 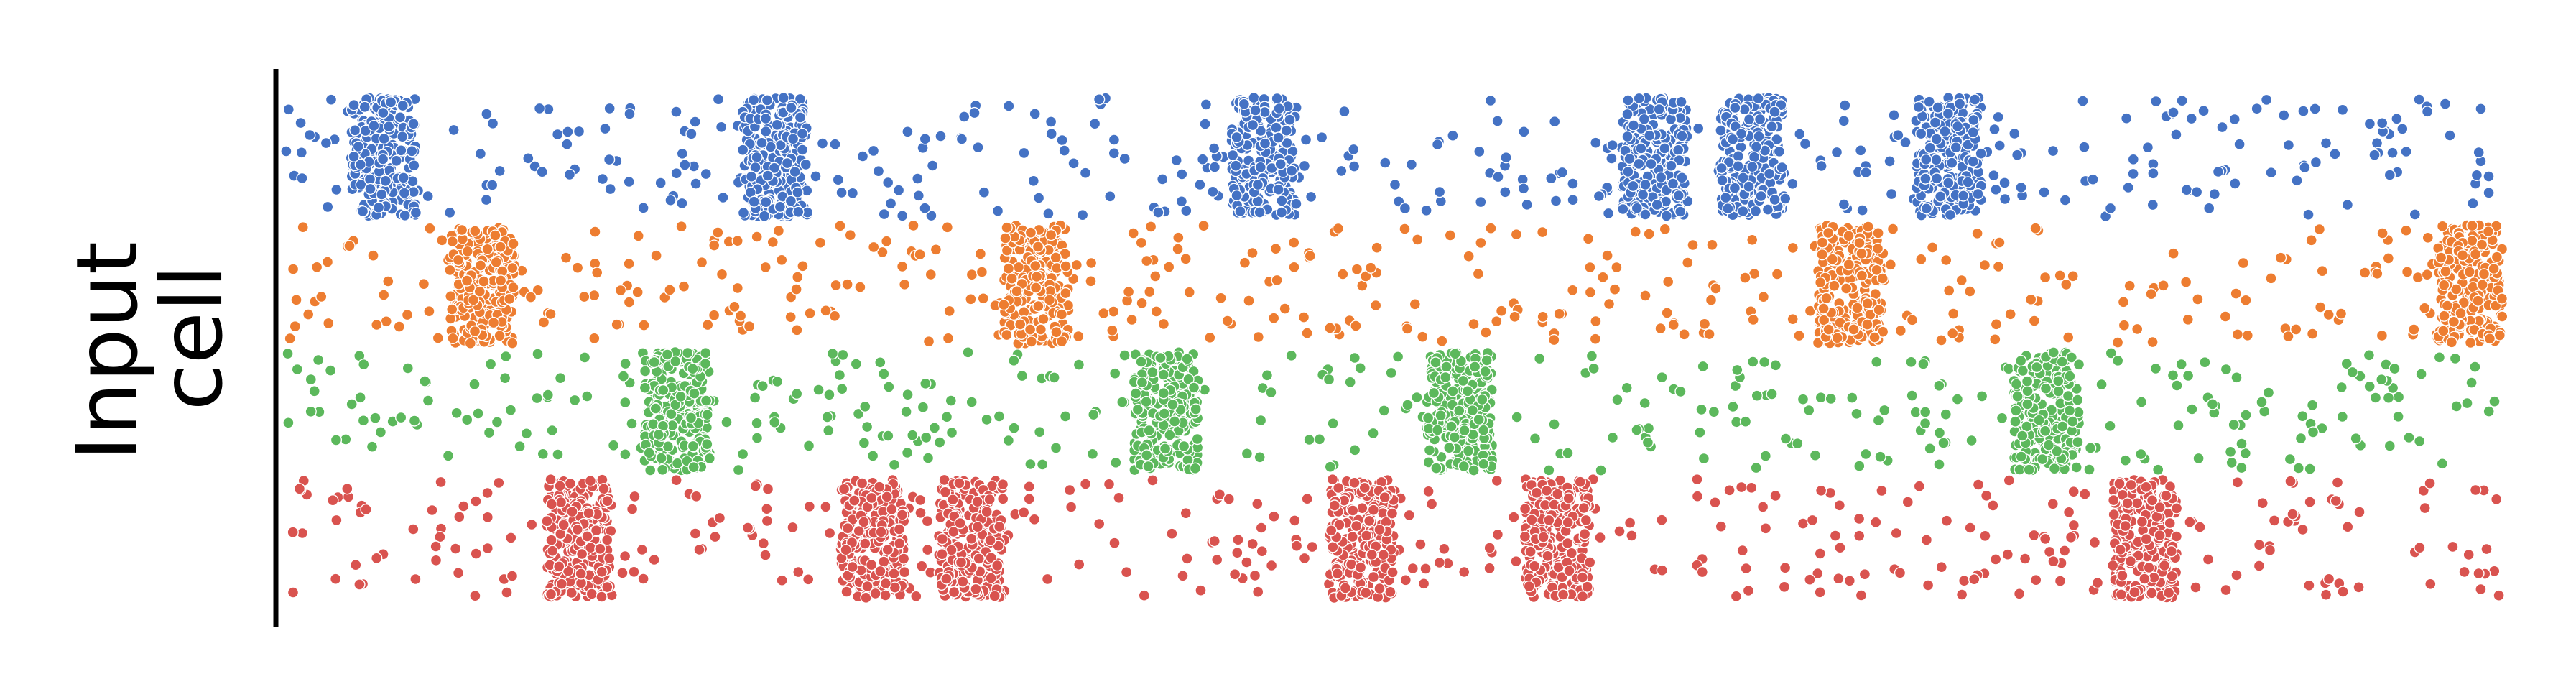 What do you see at coordinates (107, 351) in the screenshot?
I see `y-axis-label-line-1: Input` at bounding box center [107, 351].